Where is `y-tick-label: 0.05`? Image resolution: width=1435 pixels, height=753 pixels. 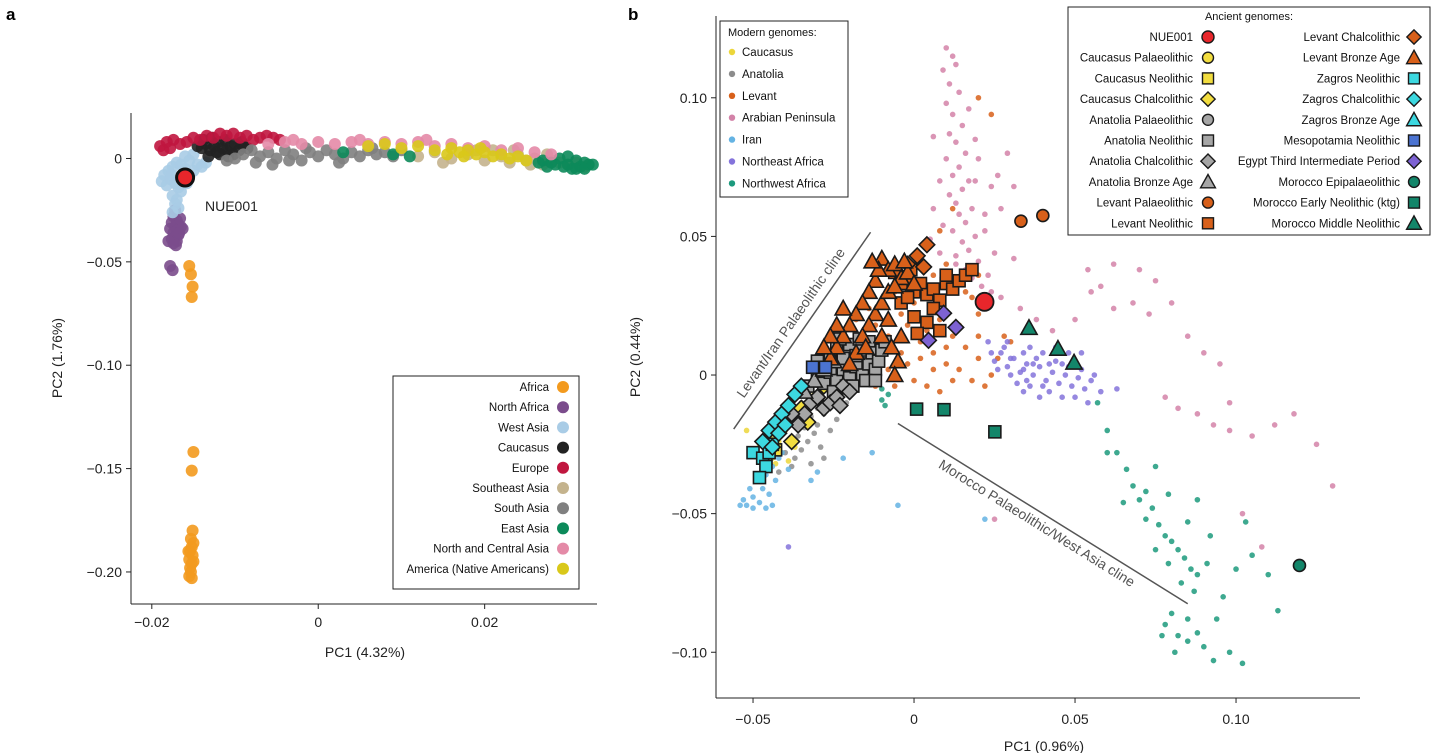
y-tick-label: 0.05 is located at coordinates (693, 236).